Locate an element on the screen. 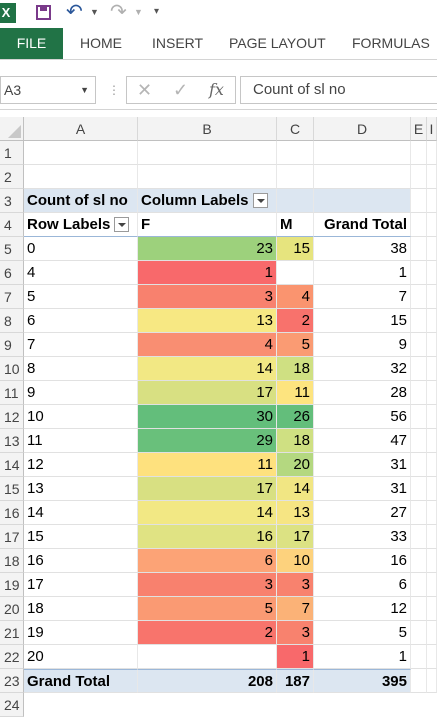 The width and height of the screenshot is (437, 717). column-header-c: C is located at coordinates (295, 129).